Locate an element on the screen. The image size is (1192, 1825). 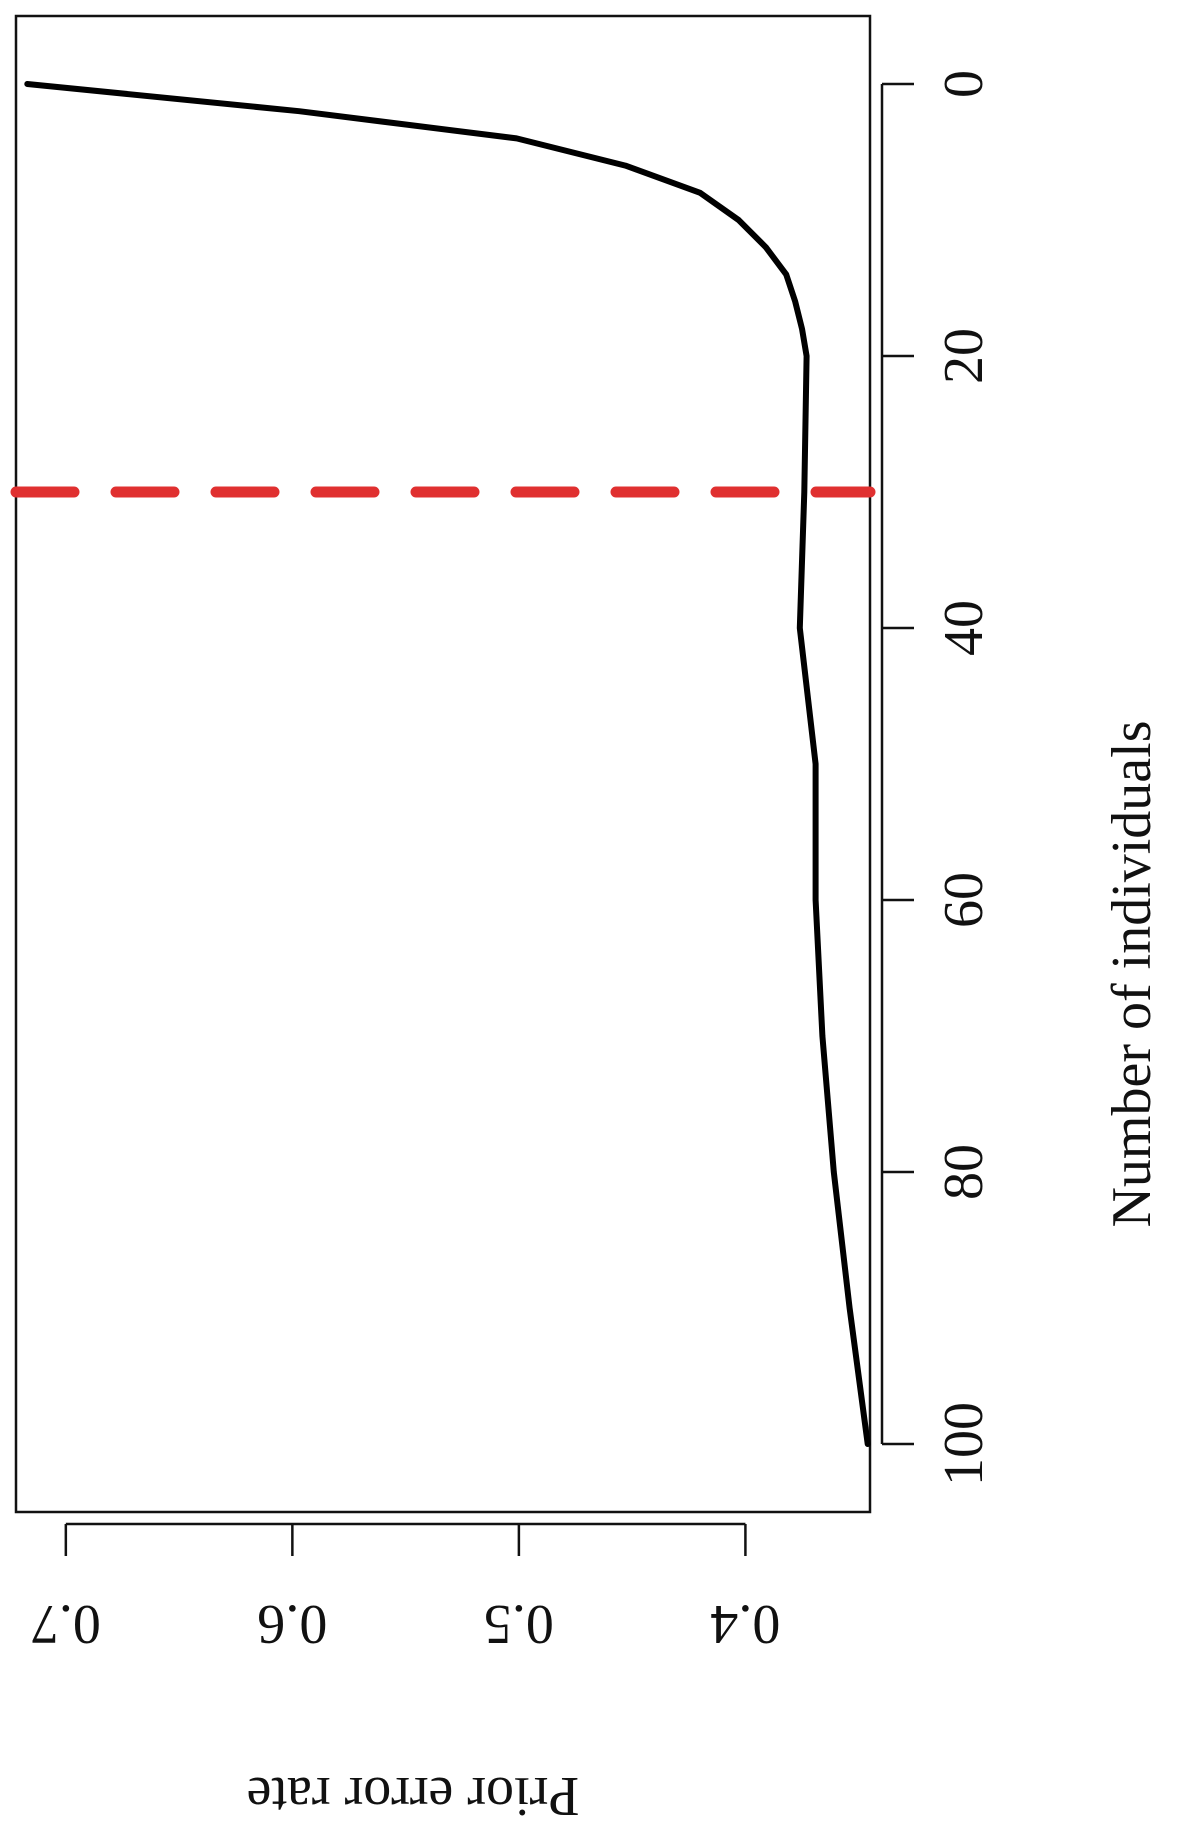
y-tick-label: 0.4 is located at coordinates (745, 1624).